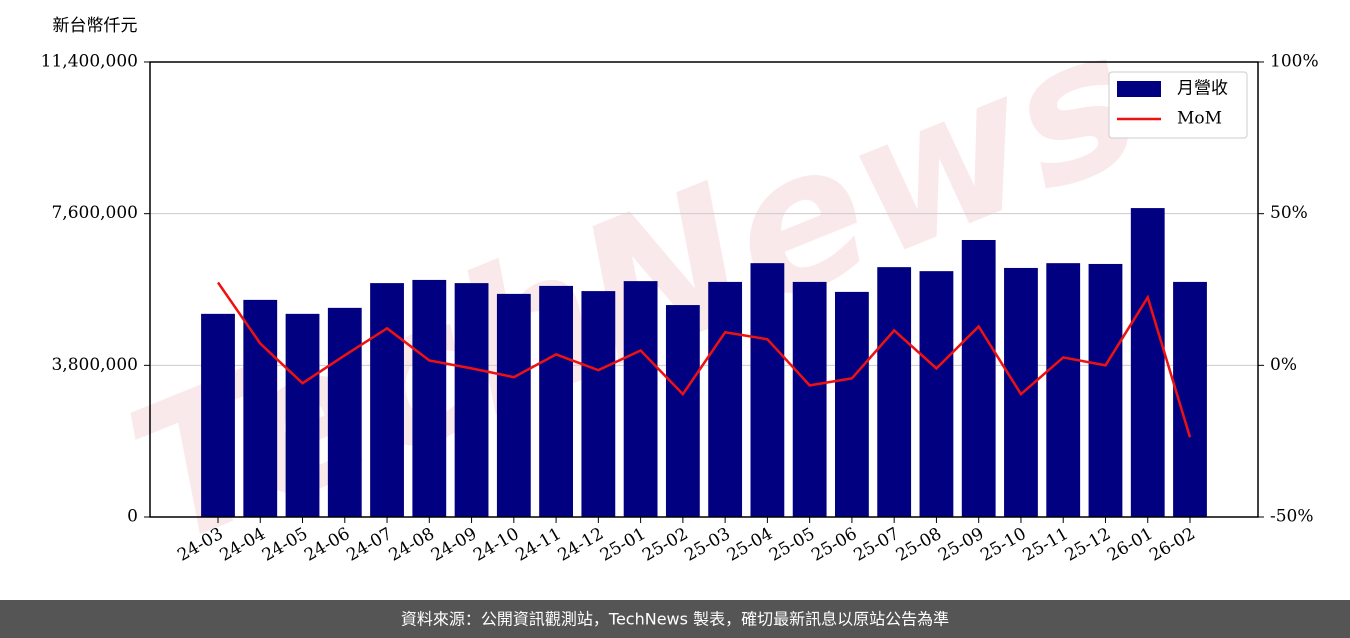  What do you see at coordinates (412, 545) in the screenshot?
I see `x-tick-label: 24-08` at bounding box center [412, 545].